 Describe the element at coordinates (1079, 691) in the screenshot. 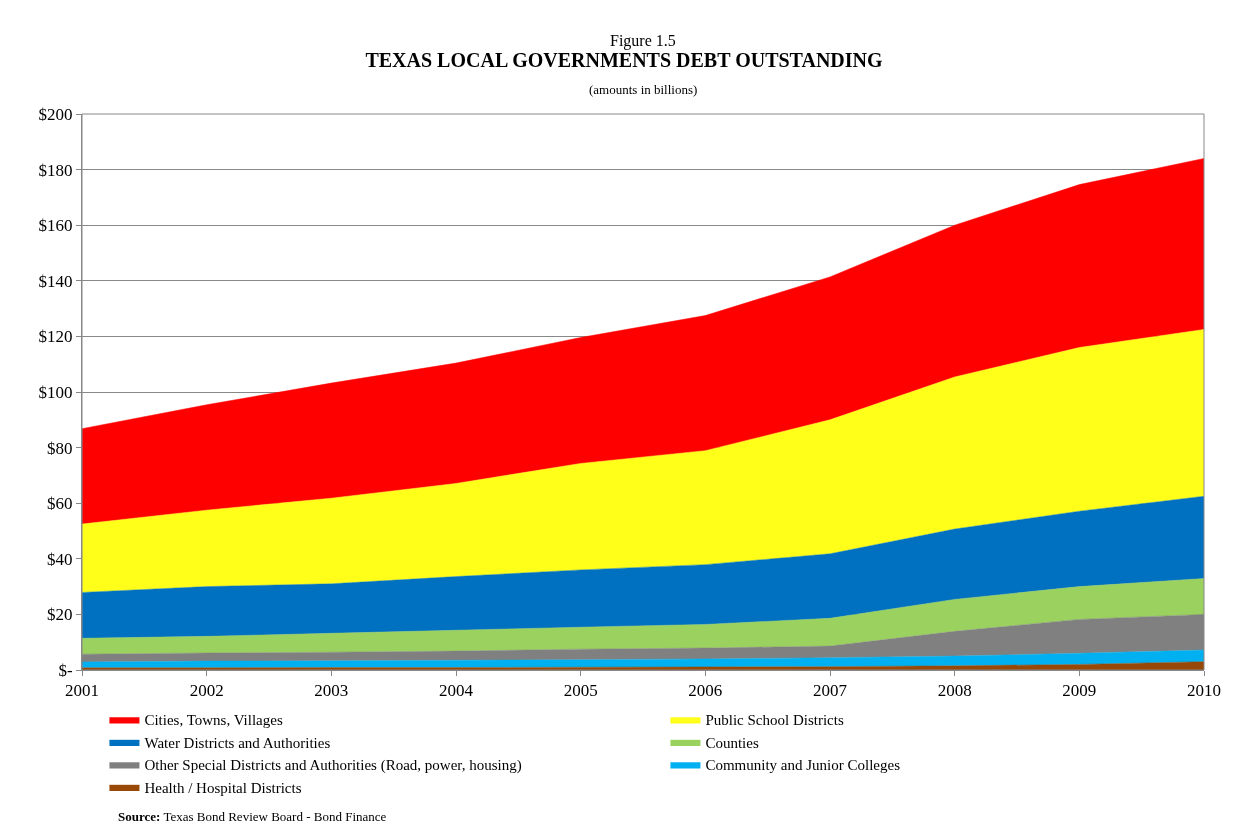

I see `x-tick-label: 2009` at that location.